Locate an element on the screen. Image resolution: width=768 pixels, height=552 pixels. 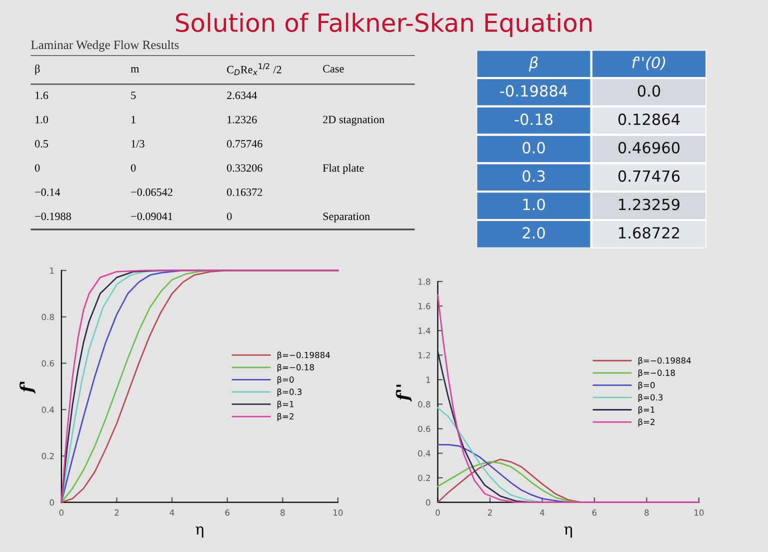
y-tick-label: 1.2 is located at coordinates (424, 355).